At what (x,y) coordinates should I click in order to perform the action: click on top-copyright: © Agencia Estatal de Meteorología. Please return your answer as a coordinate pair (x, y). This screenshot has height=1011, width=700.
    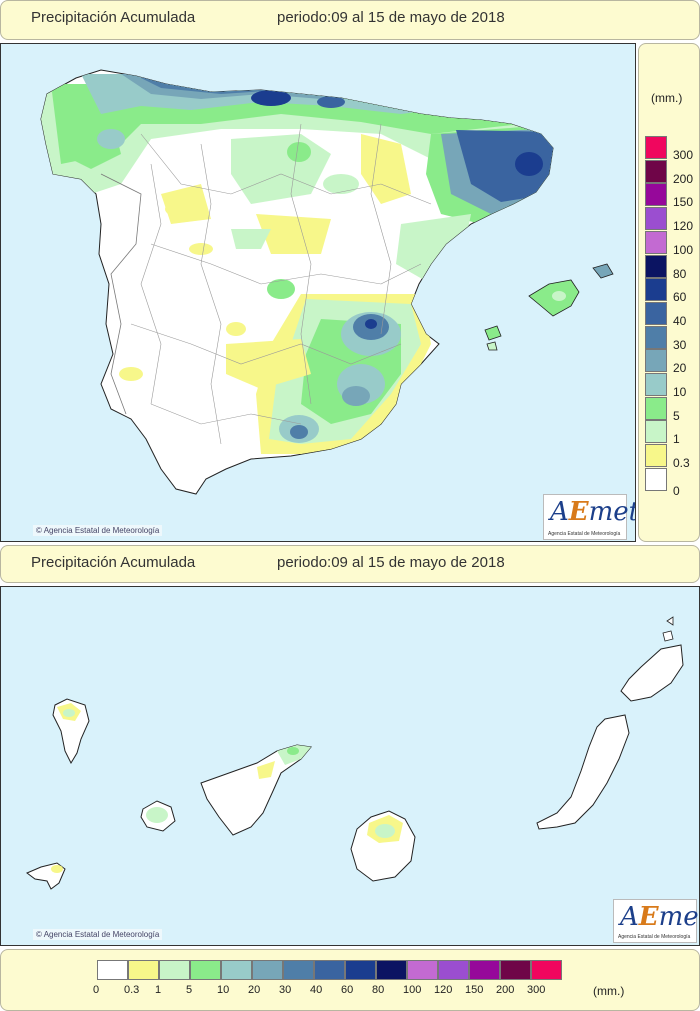
    Looking at the image, I should click on (98, 530).